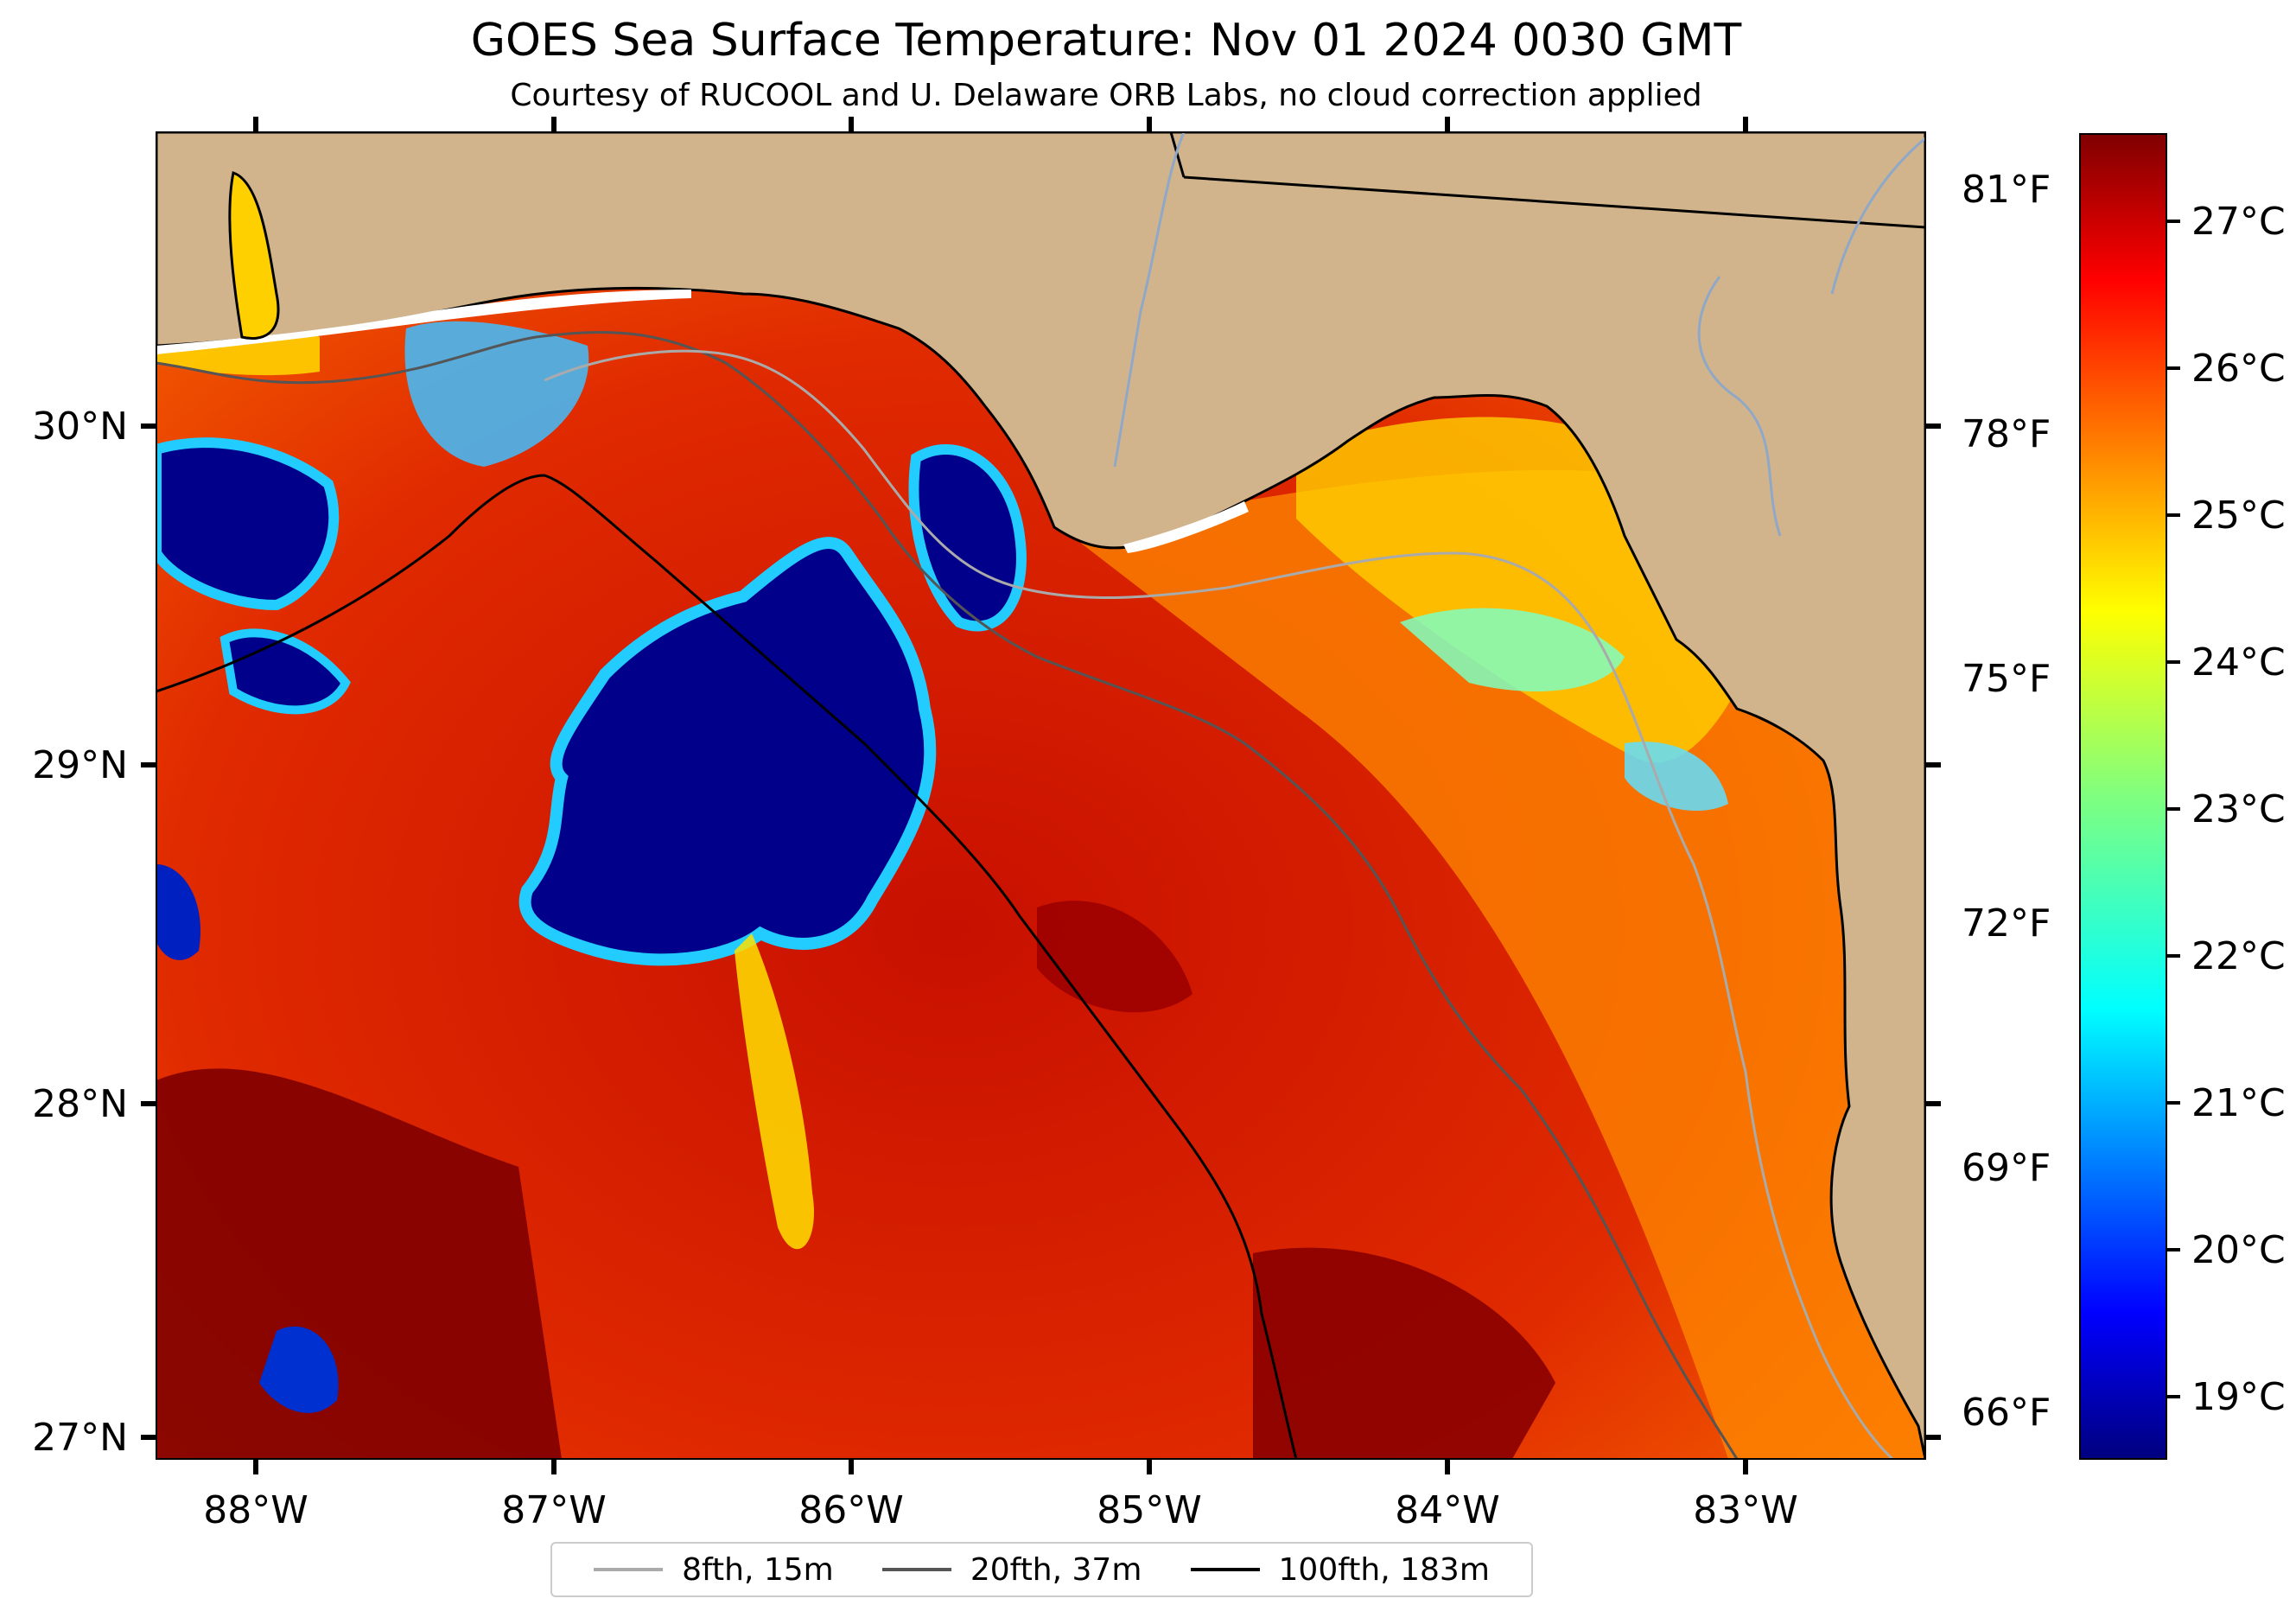  I want to click on lon-tick-label: 85°W, so click(1149, 1510).